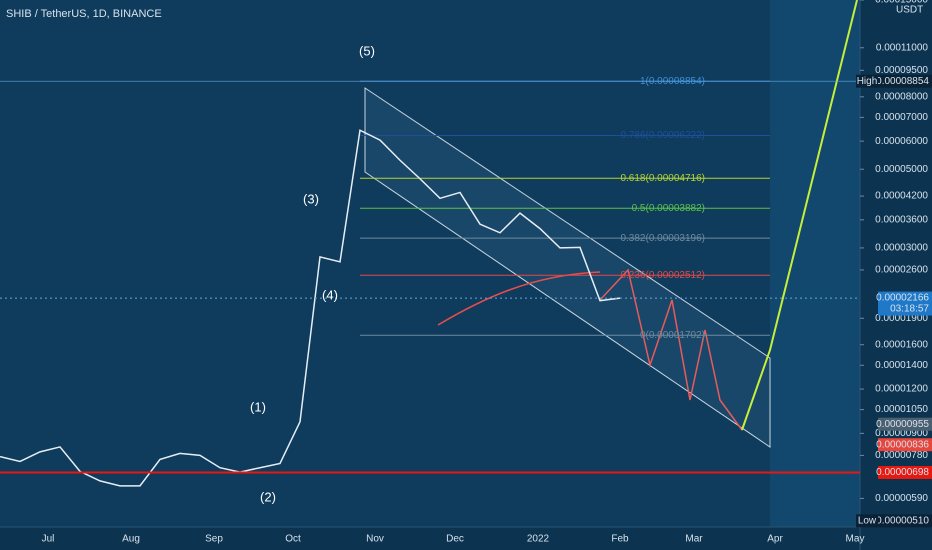 The height and width of the screenshot is (550, 932). What do you see at coordinates (311, 198) in the screenshot?
I see `wave-label: (3)` at bounding box center [311, 198].